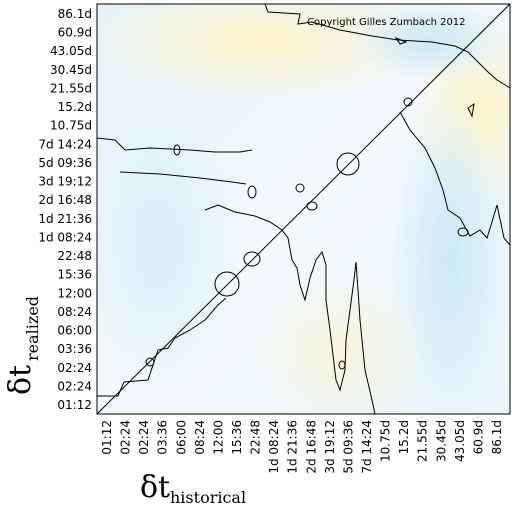  I want to click on x-tick-label: 15.2d, so click(404, 437).